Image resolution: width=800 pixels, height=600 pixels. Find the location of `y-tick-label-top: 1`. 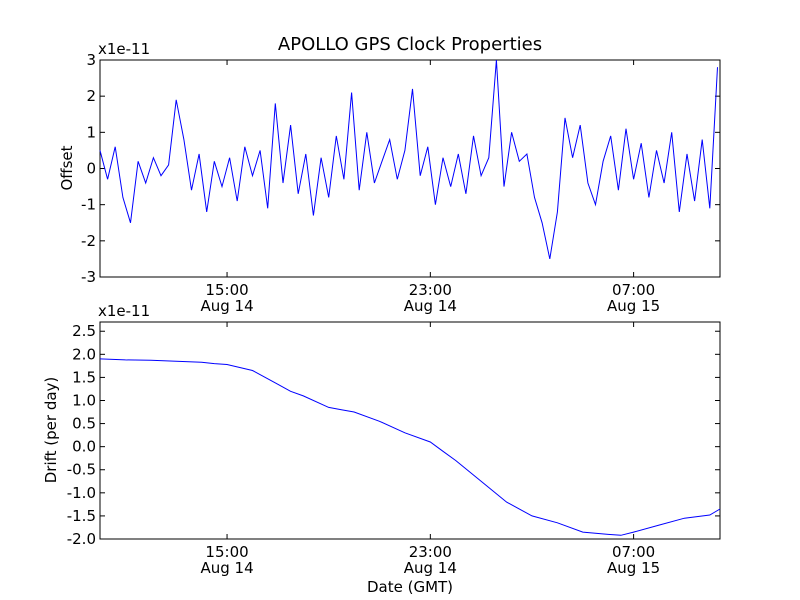

y-tick-label-top: 1 is located at coordinates (91, 132).